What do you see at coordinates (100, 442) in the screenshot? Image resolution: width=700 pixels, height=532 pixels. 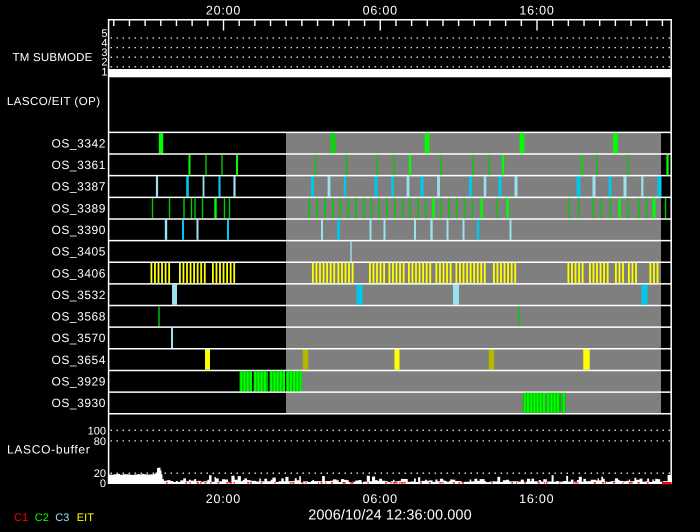 I see `svg-text: 80` at bounding box center [100, 442].